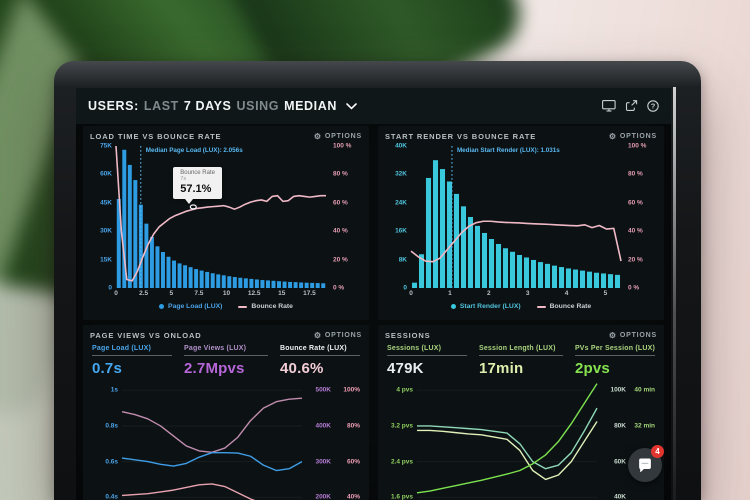  Describe the element at coordinates (609, 106) in the screenshot. I see `display-icon` at that location.